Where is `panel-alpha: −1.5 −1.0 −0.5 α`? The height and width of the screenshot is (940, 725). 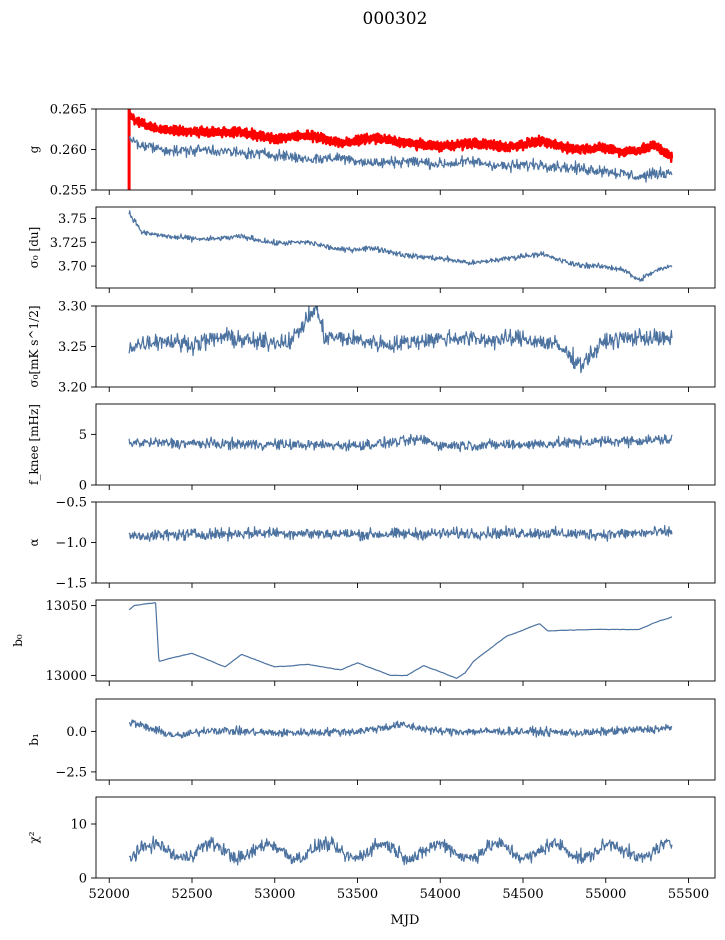
panel-alpha: −1.5 −1.0 −0.5 α is located at coordinates (371, 544).